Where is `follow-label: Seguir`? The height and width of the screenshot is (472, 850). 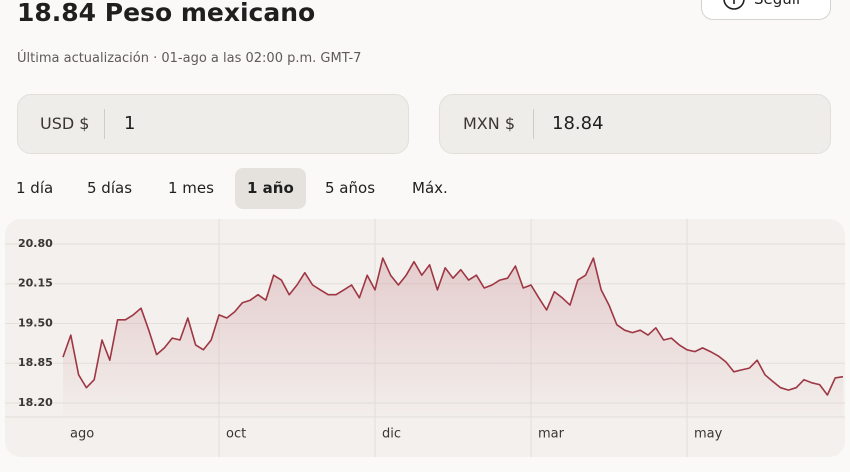 follow-label: Seguir is located at coordinates (778, 4).